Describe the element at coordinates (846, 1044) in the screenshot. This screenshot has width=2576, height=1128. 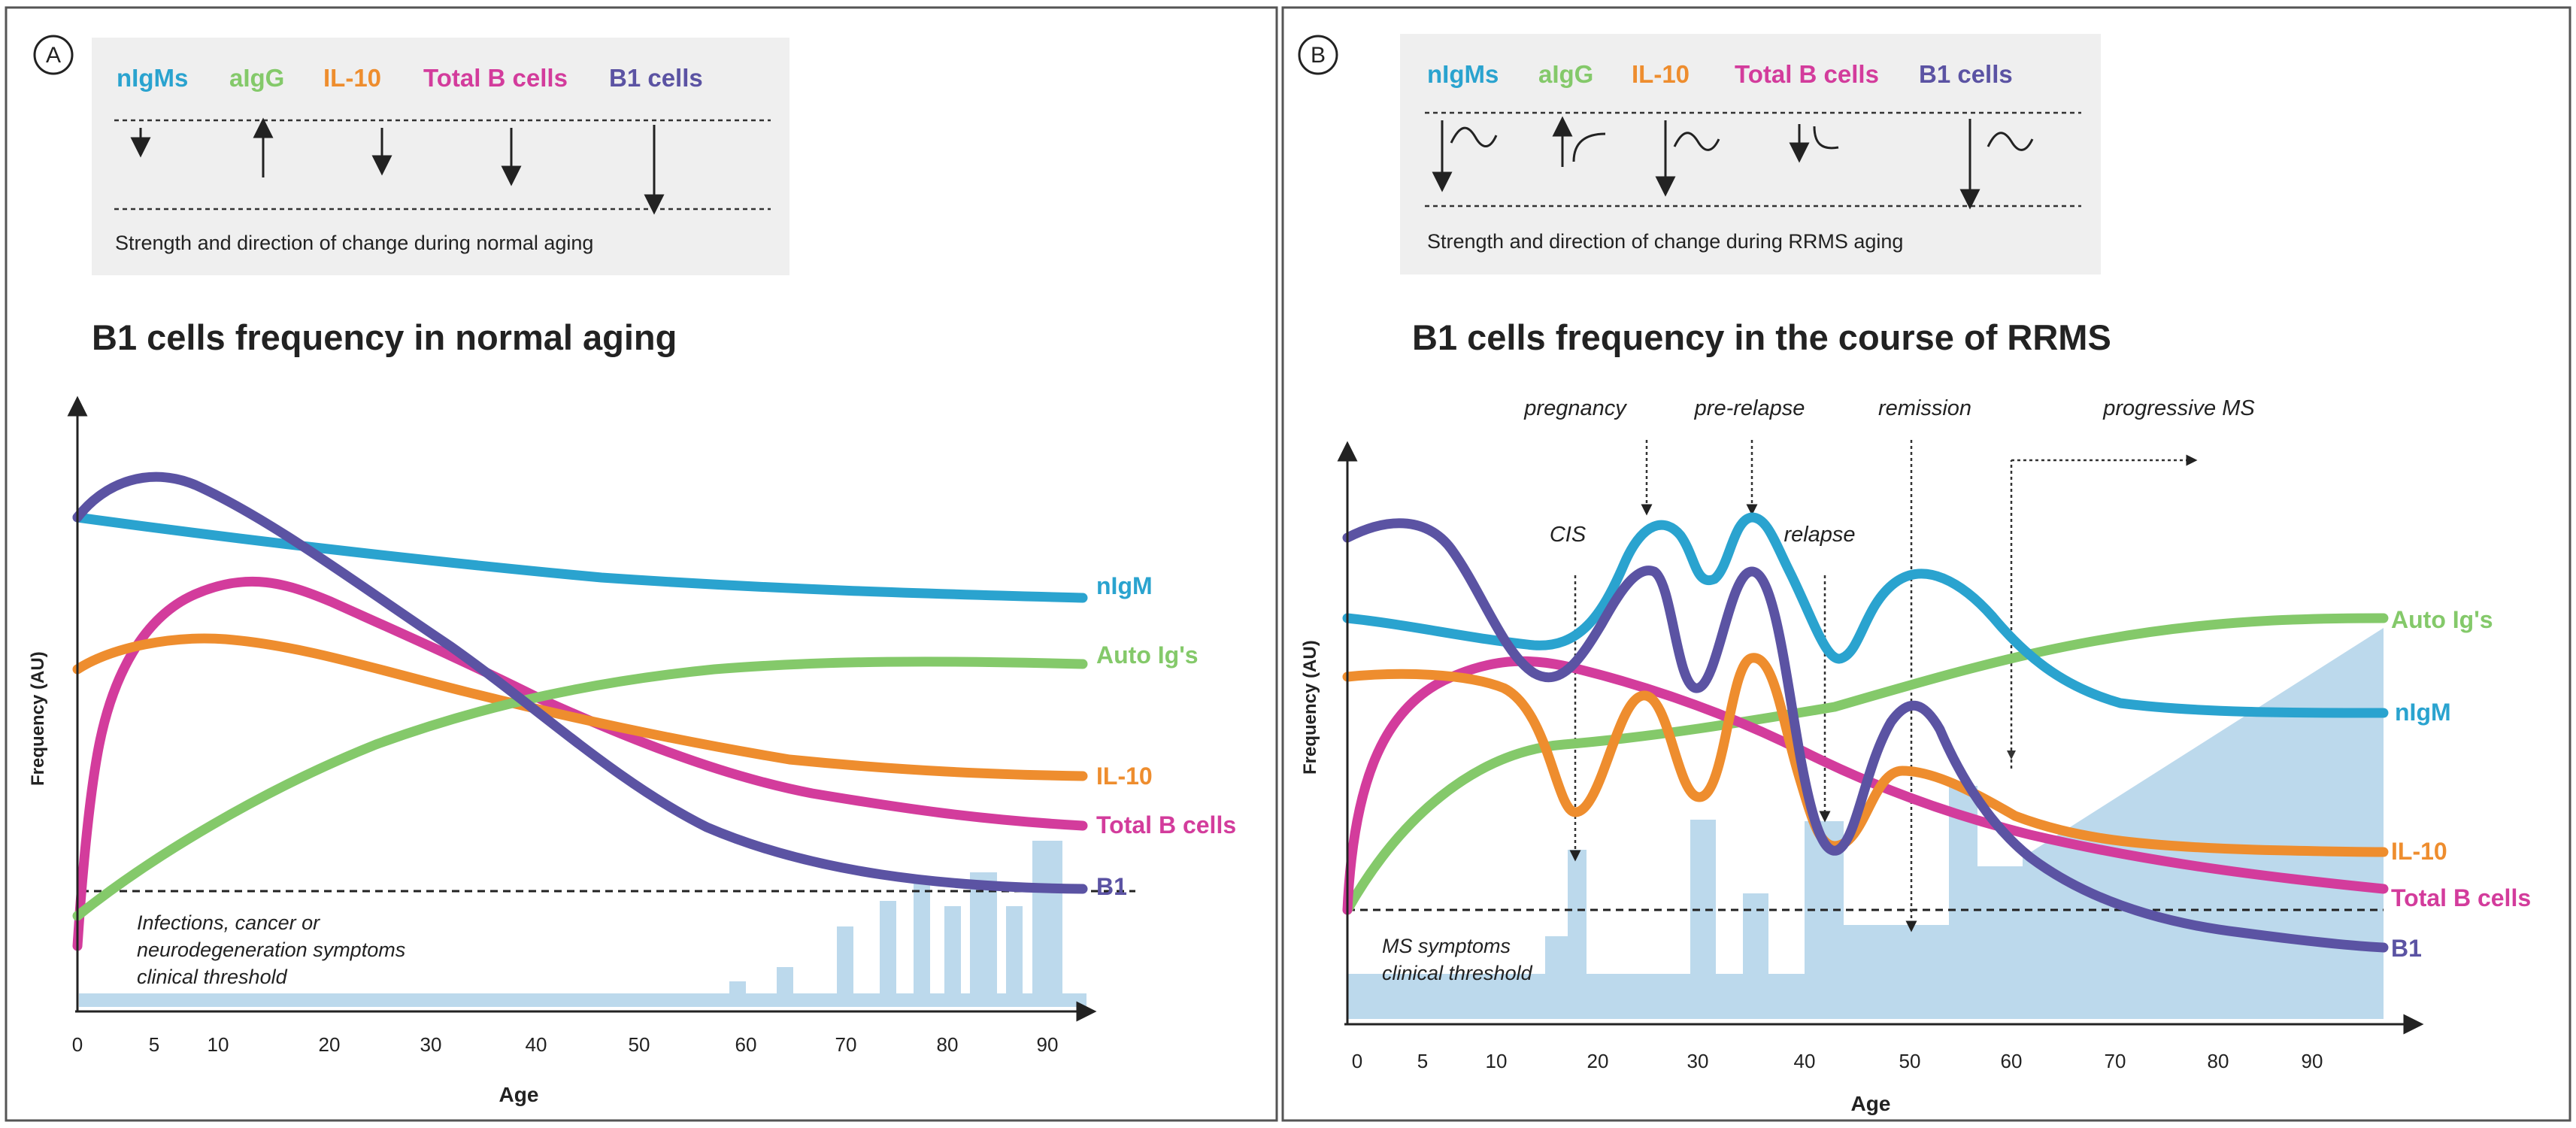
I see `tick-a-70: 70` at that location.